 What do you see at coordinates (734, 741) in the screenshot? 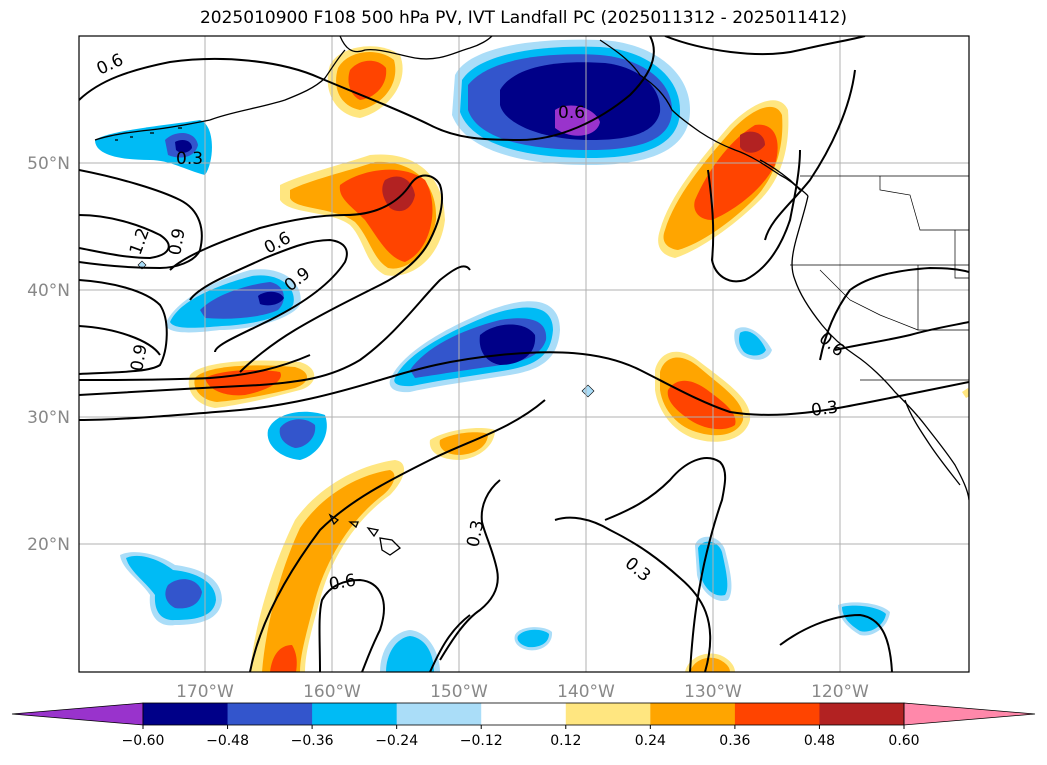
I see `colorbar-tick-label: 0.36` at bounding box center [734, 741].